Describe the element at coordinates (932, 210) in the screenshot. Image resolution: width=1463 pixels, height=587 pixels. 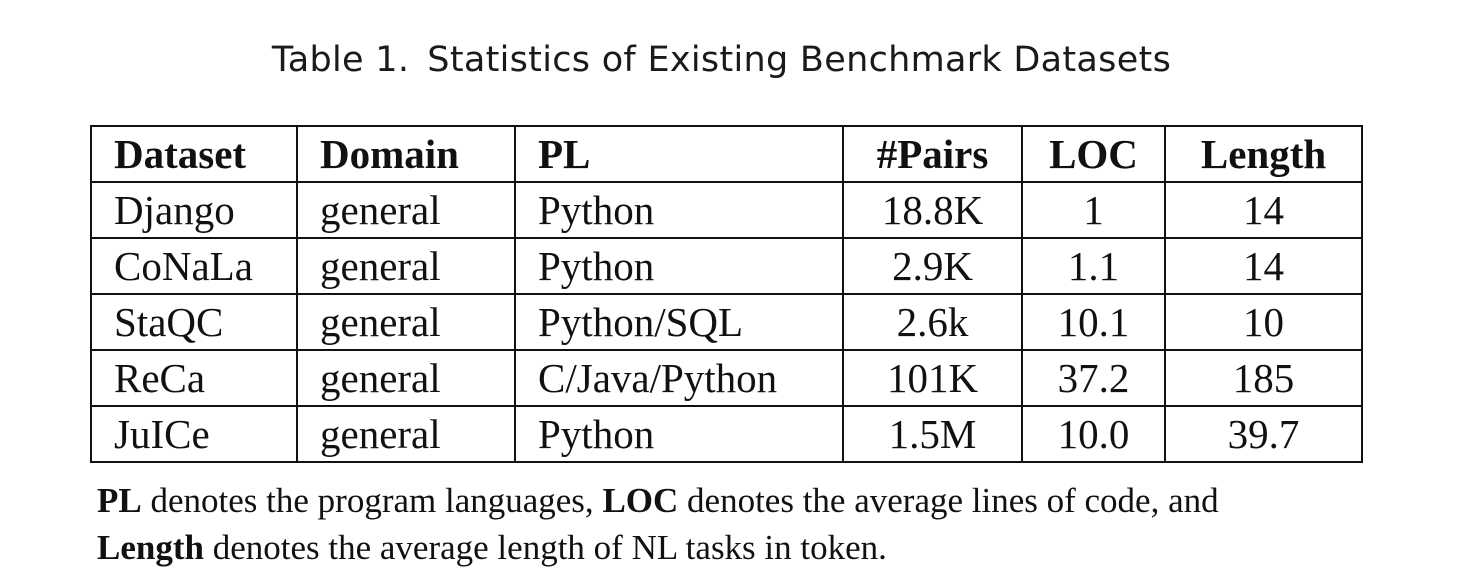
I see `cell-pairs: 18.8K` at that location.